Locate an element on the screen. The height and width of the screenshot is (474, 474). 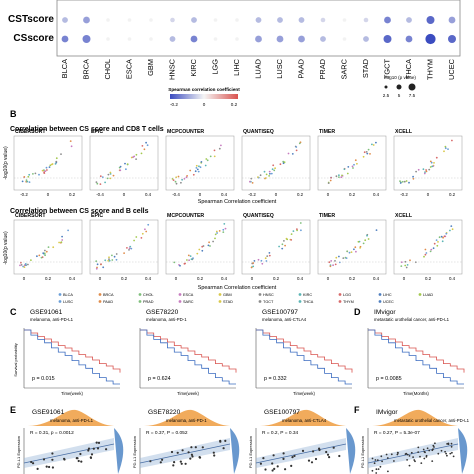
subplot-frame-cd8-quantiseq is located at coordinates (276, 163).